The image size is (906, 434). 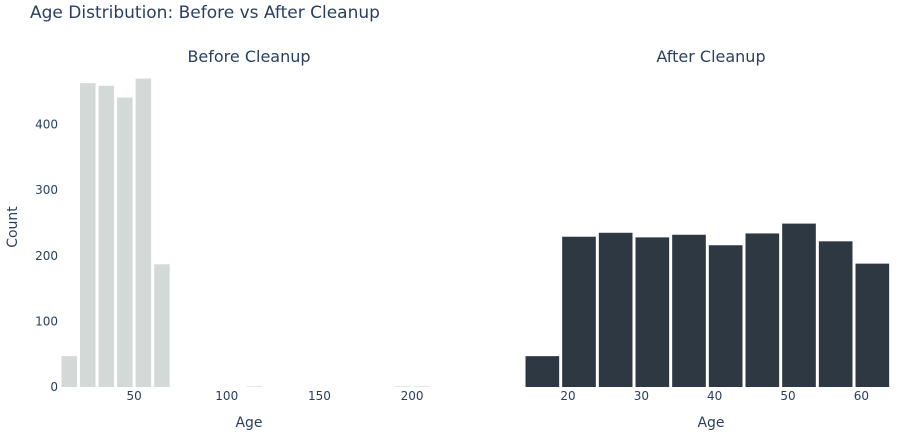 I want to click on before-y-ticks: 0 100 200 300 400, so click(x=46, y=256).